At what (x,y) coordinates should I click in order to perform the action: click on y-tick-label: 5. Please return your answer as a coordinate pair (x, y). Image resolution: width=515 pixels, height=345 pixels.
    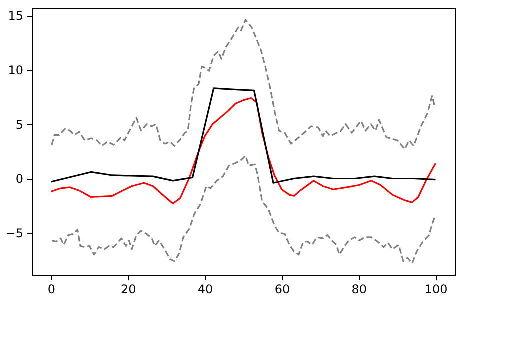
    Looking at the image, I should click on (20, 125).